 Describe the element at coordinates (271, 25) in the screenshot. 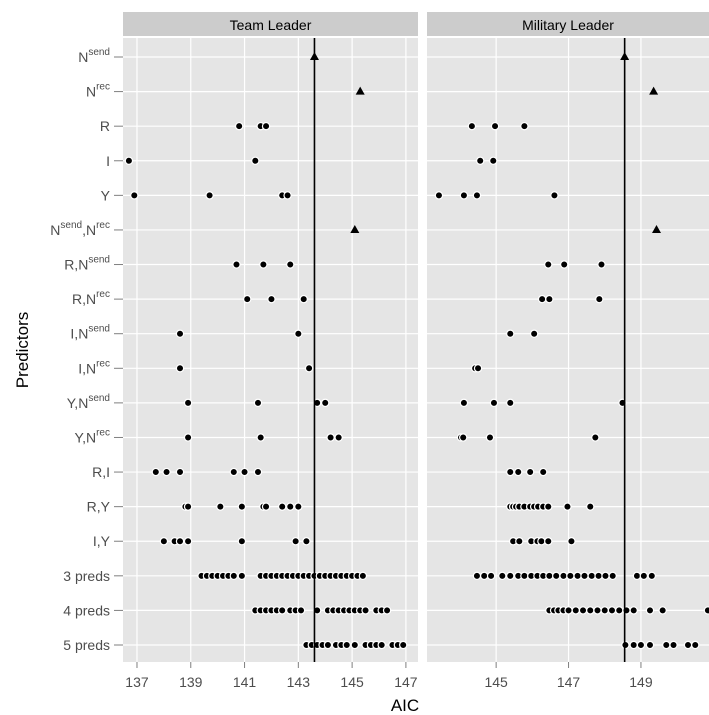

I see `facet-title: Team Leader` at that location.